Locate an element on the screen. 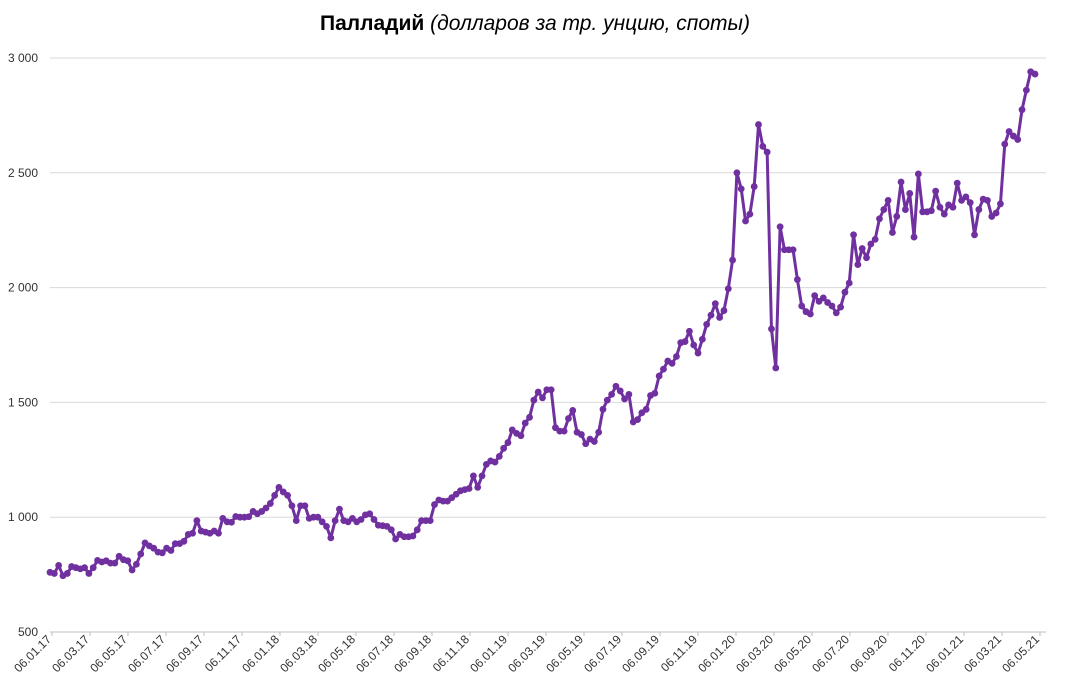 This screenshot has height=690, width=1070. x-tick-label: 06.07.18 is located at coordinates (374, 653).